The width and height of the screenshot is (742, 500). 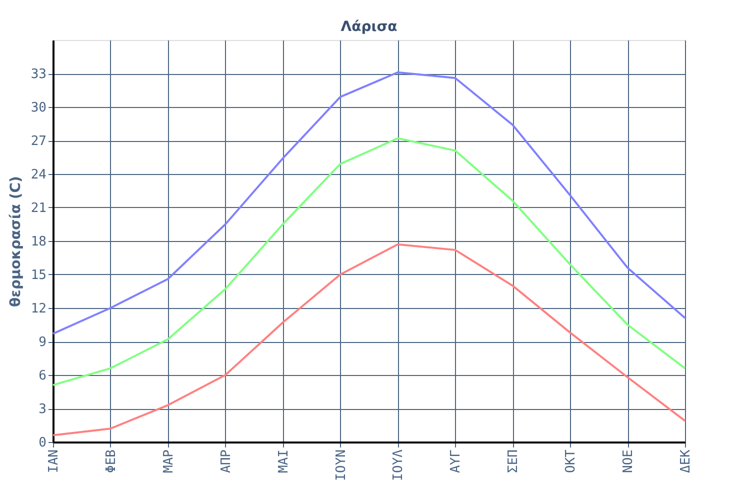 What do you see at coordinates (628, 461) in the screenshot?
I see `x-tick-label: ΝΟΕ` at bounding box center [628, 461].